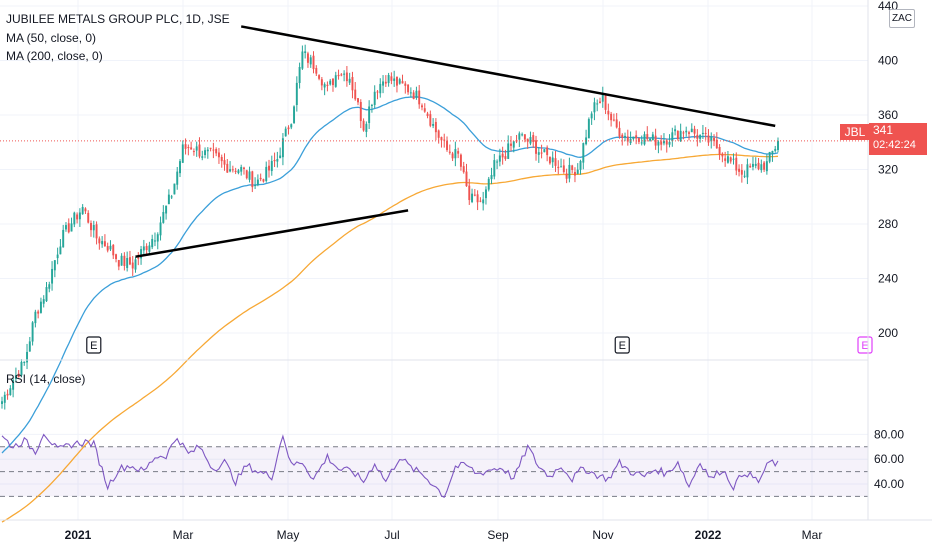  Describe the element at coordinates (46, 379) in the screenshot. I see `rsi-legend: RSI (14, close)` at that location.